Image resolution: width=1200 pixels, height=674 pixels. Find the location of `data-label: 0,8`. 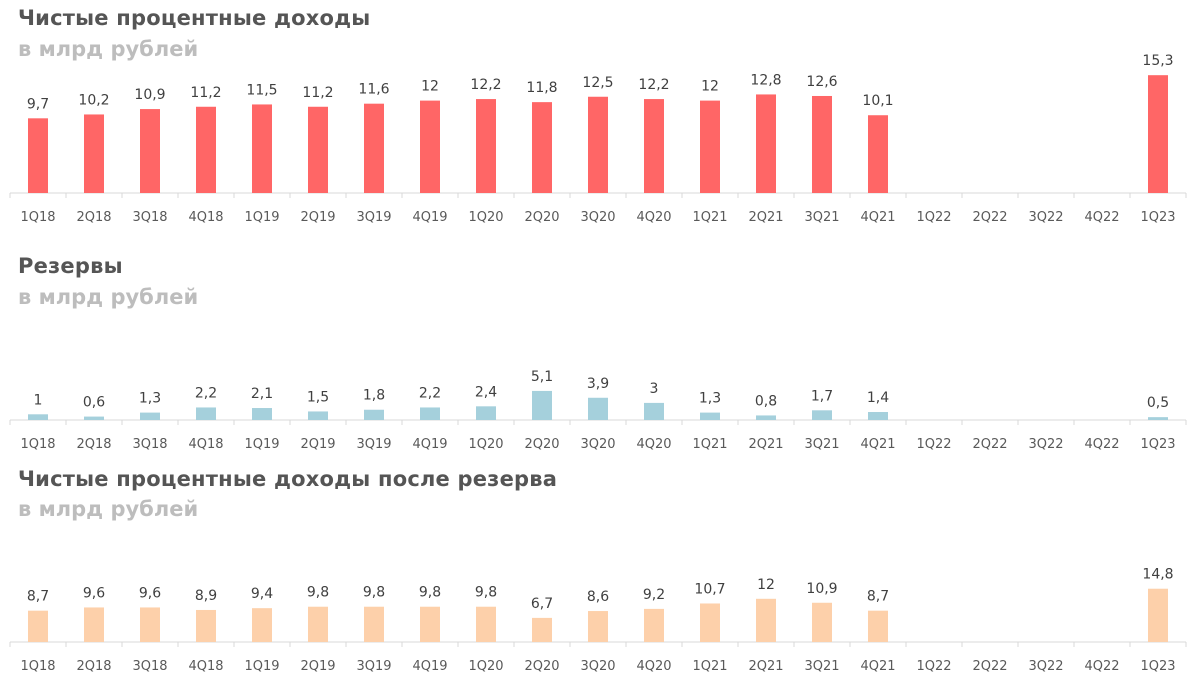

data-label: 0,8 is located at coordinates (766, 401).